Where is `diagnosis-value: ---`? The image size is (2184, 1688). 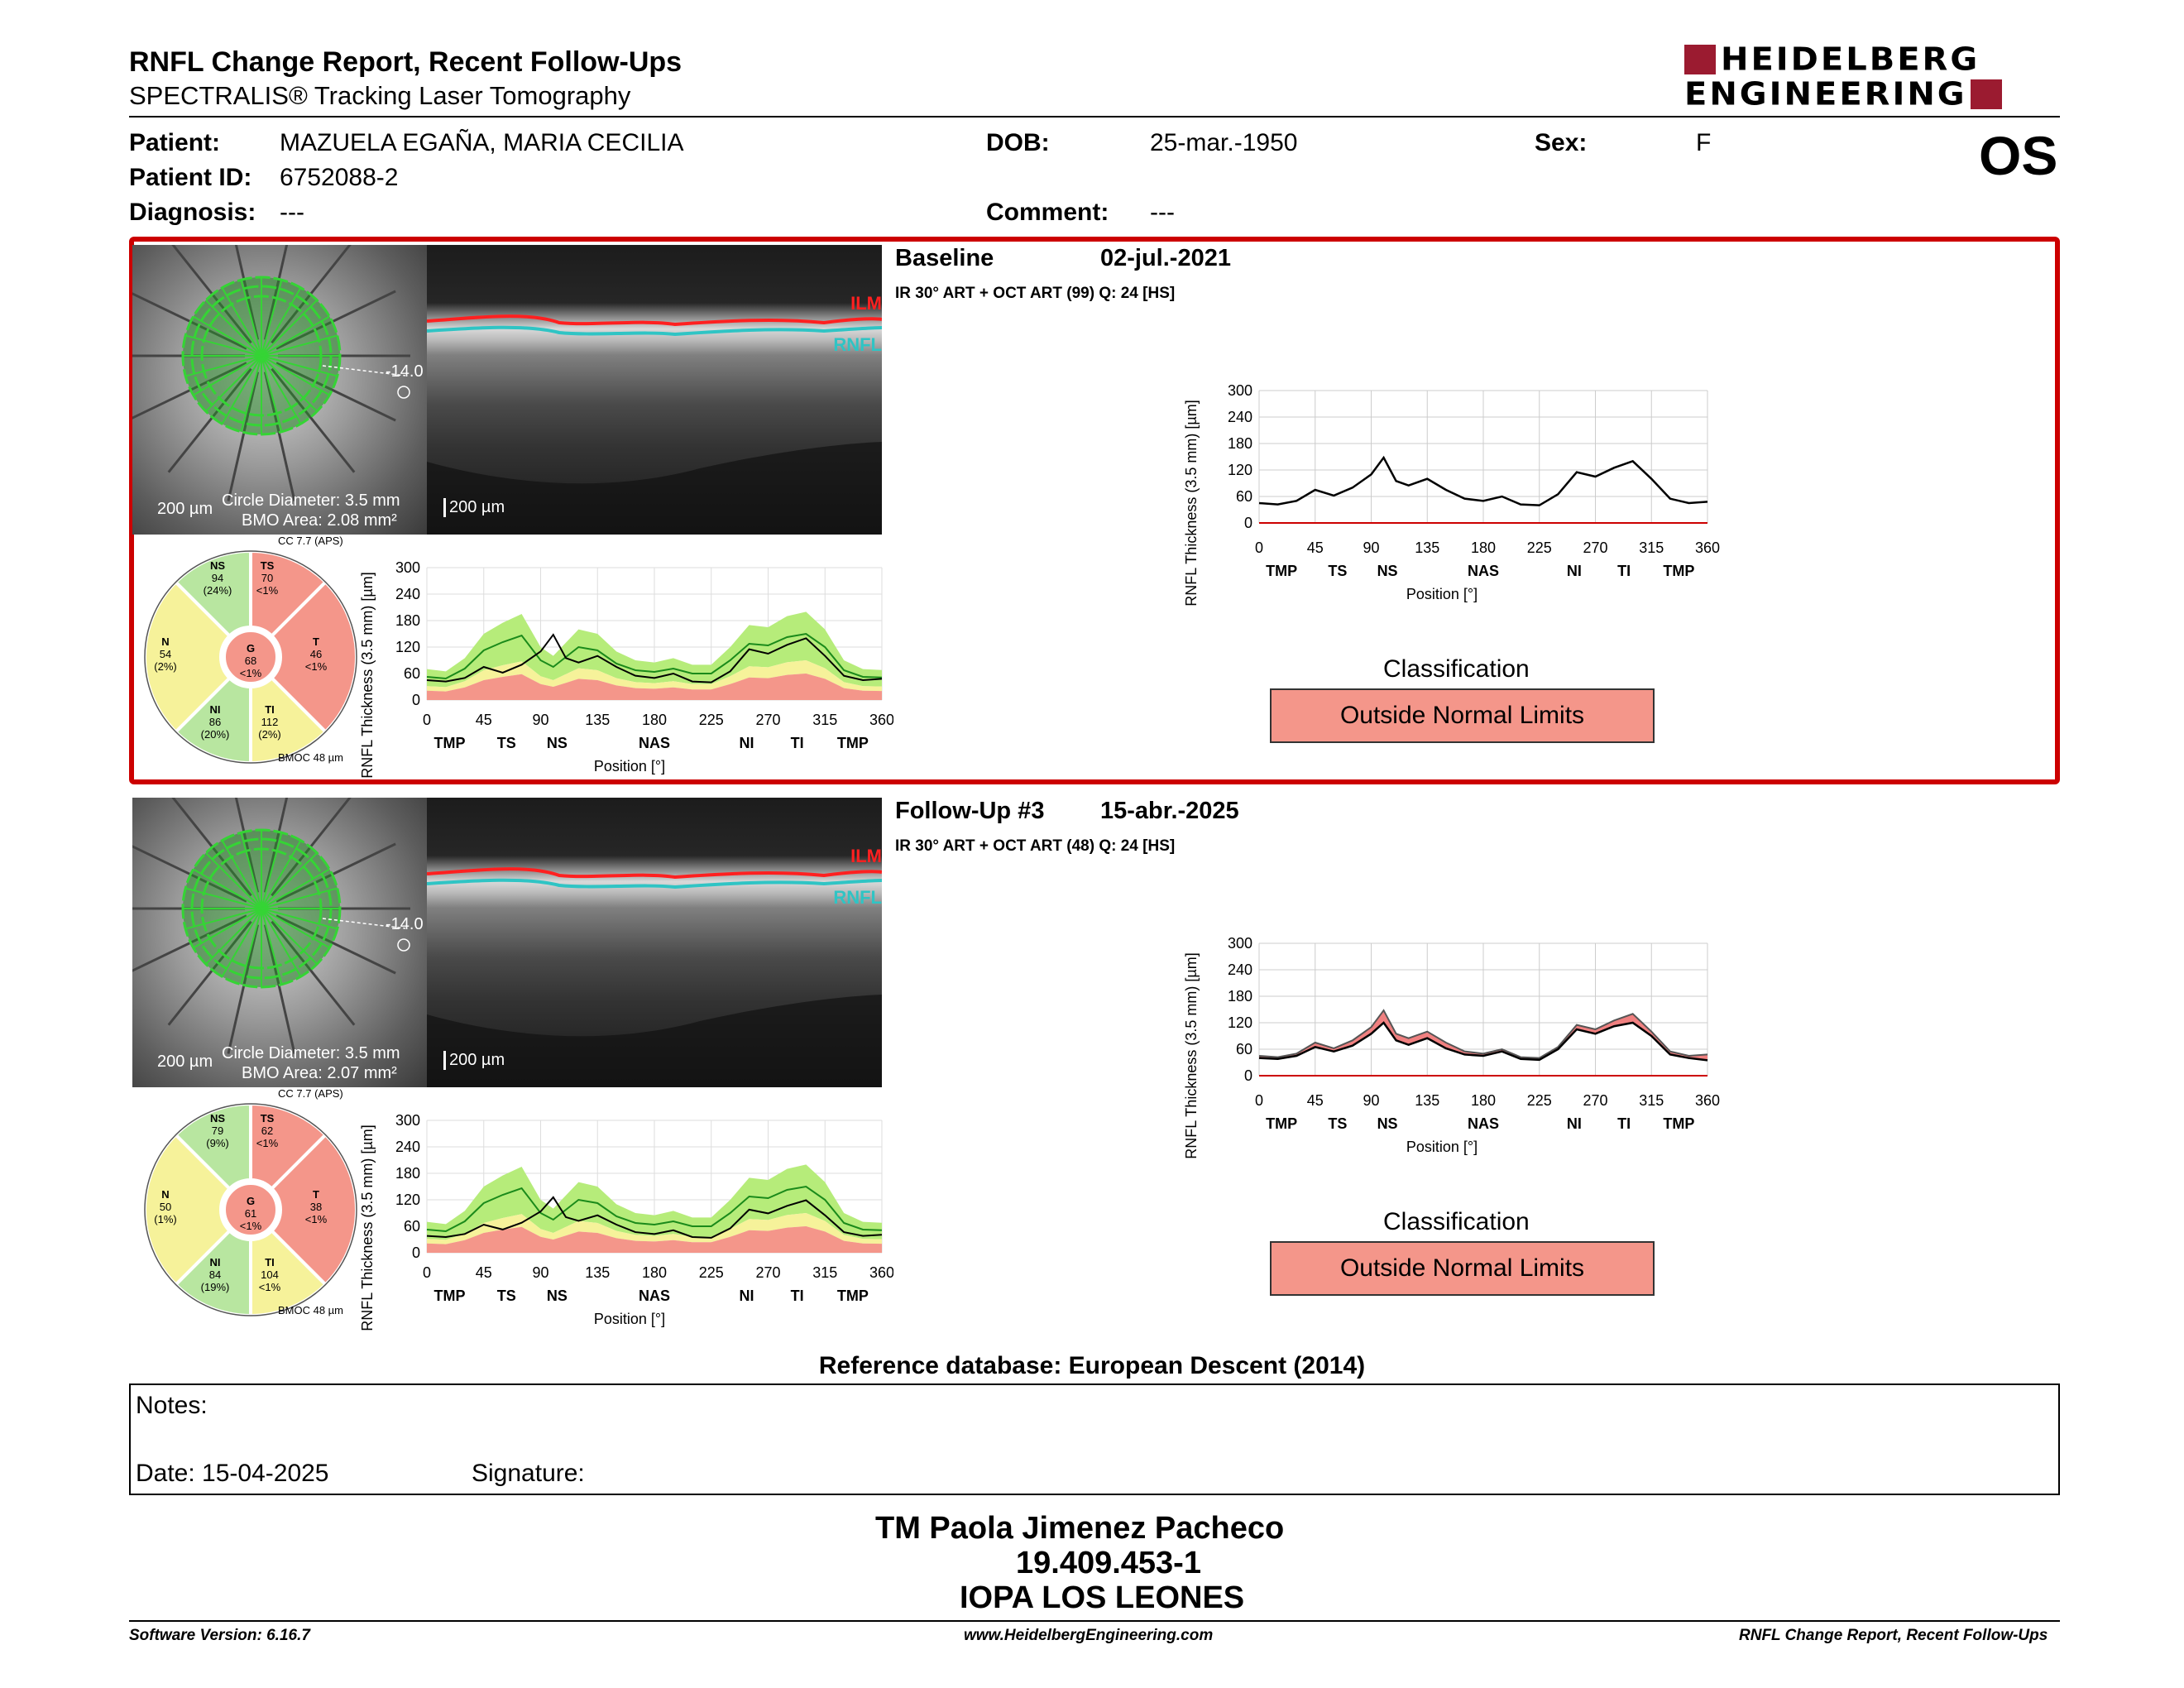
diagnosis-value: --- is located at coordinates (292, 212).